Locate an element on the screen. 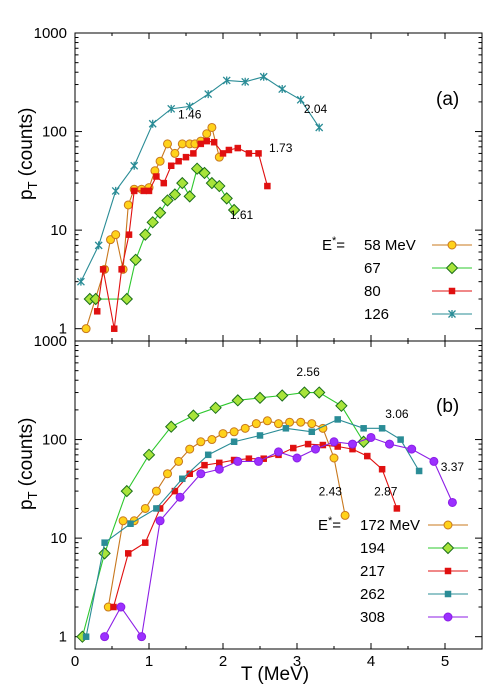  panel-label: (a) is located at coordinates (447, 99).